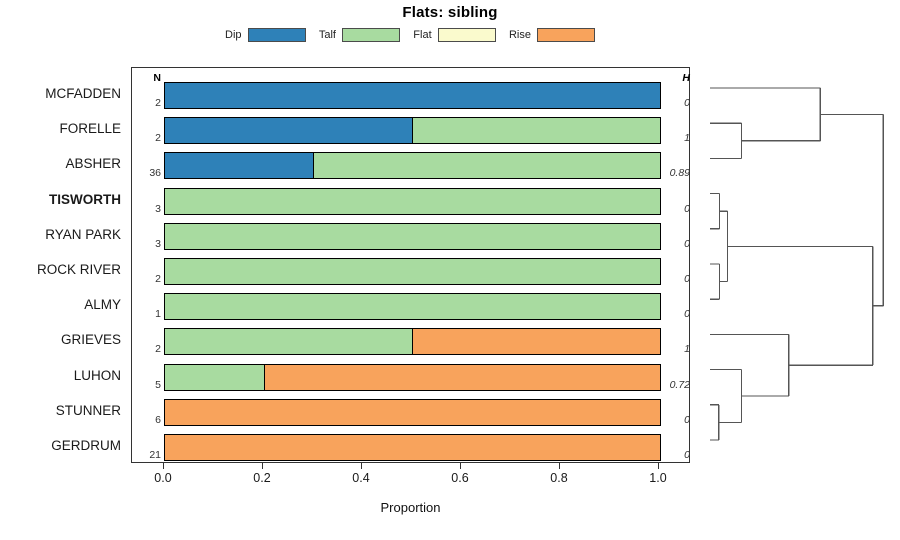 Image resolution: width=900 pixels, height=540 pixels. What do you see at coordinates (85, 199) in the screenshot?
I see `y-axis-label-tisworth: TISWORTH` at bounding box center [85, 199].